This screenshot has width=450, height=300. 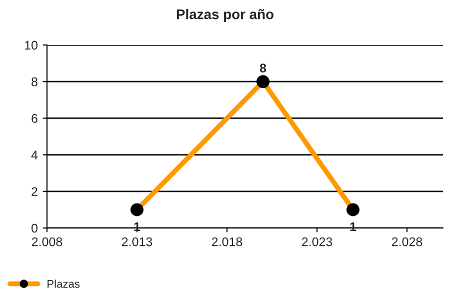 I want to click on legend-label: Plazas, so click(x=64, y=284).